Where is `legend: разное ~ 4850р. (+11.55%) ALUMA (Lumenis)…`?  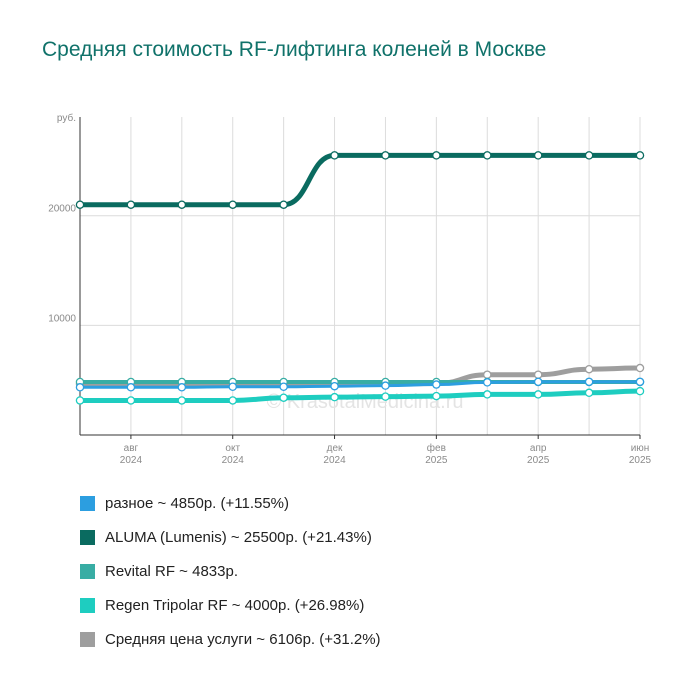
legend: разное ~ 4850р. (+11.55%) ALUMA (Lumenis)… is located at coordinates (230, 571).